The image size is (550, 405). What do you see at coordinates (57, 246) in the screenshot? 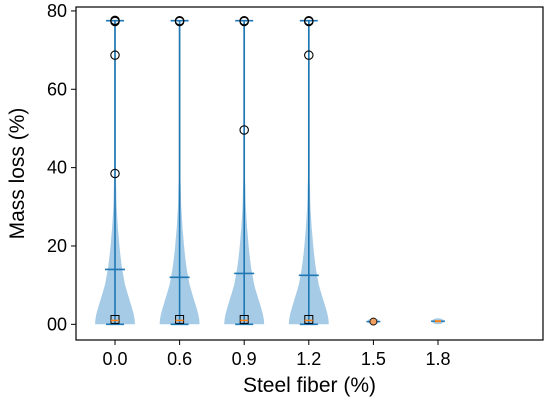
I see `y-tick-label: 20` at bounding box center [57, 246].